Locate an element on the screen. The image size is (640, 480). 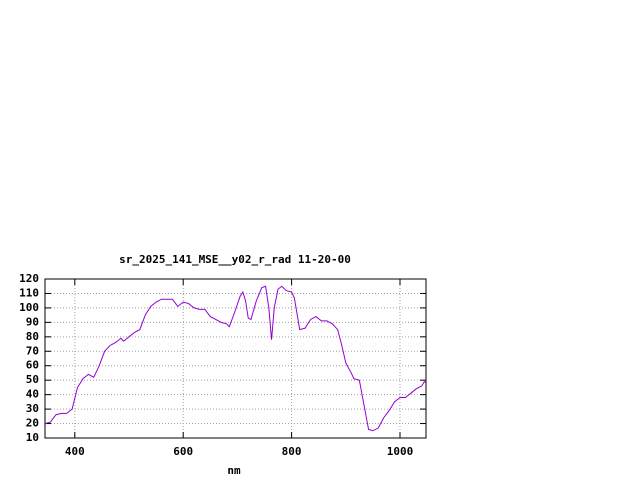
y-tick-label: 10 is located at coordinates (32, 437).